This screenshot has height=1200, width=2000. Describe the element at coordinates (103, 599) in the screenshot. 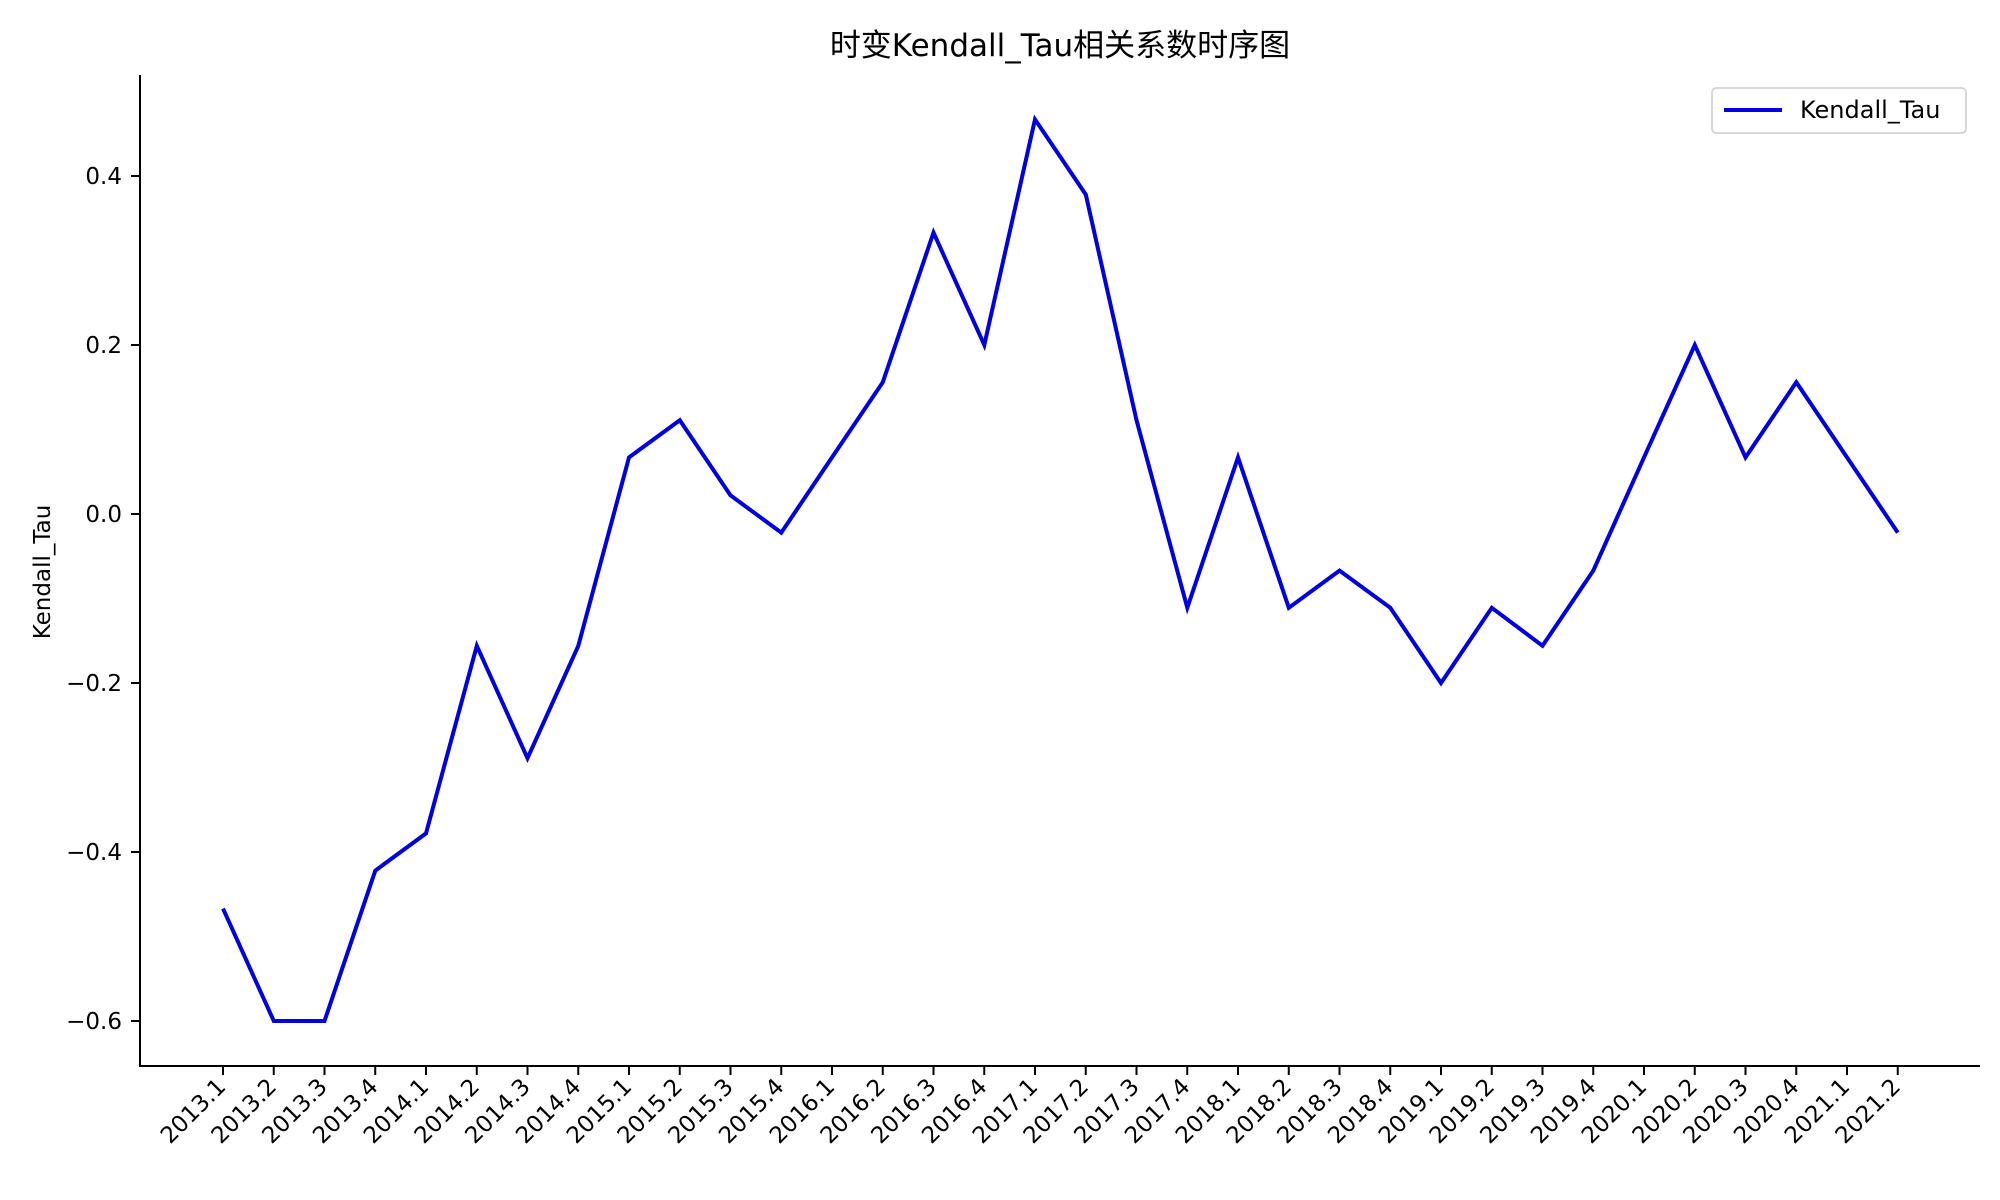

I see `y-axis: −0.6 −0.4 −0.2 0.0 0.2 0.4` at that location.